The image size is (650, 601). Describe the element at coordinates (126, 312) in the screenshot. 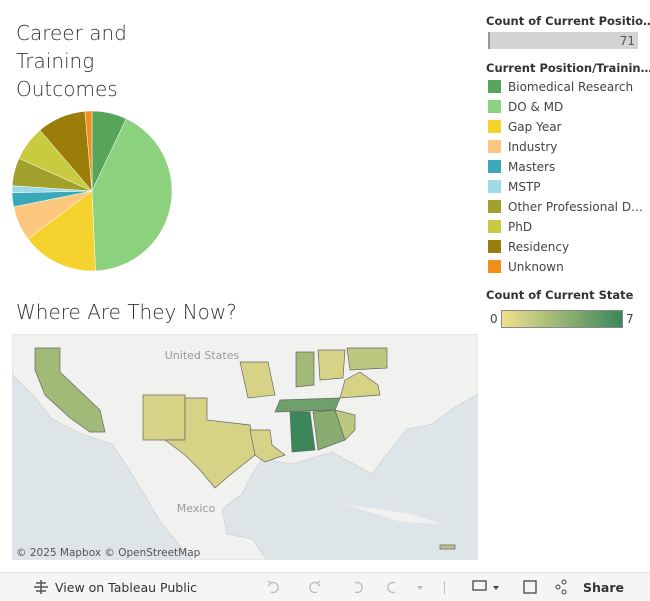

I see `map-title: Where Are They Now?` at that location.